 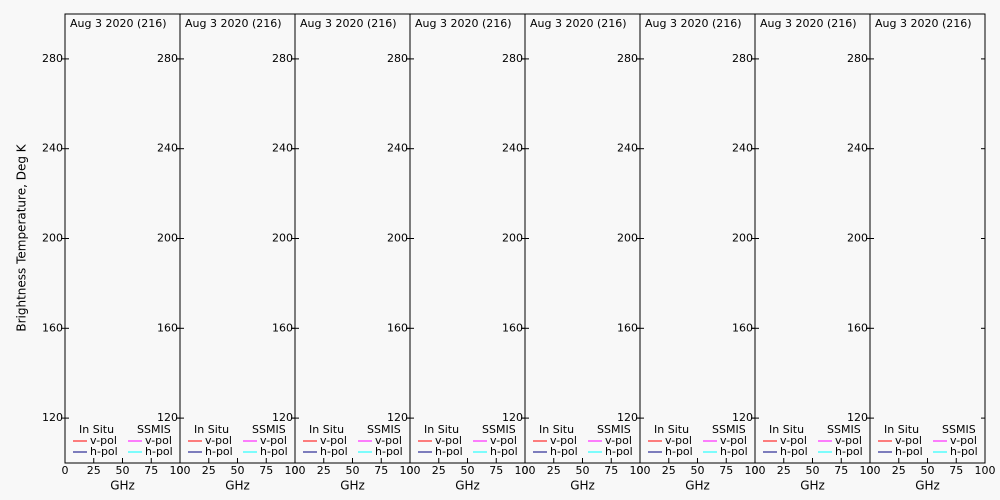 What do you see at coordinates (22, 237) in the screenshot?
I see `y-axis-label: Brightness Temperature, Deg K` at bounding box center [22, 237].